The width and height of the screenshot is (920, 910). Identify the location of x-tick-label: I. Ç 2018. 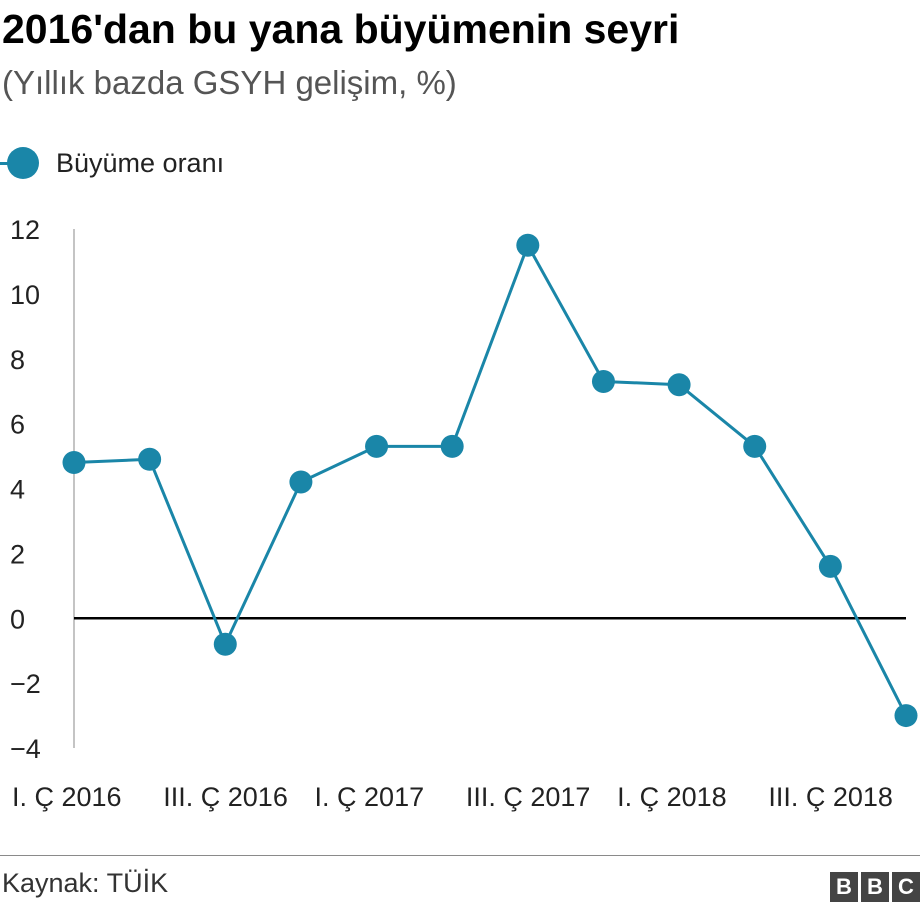
(672, 797).